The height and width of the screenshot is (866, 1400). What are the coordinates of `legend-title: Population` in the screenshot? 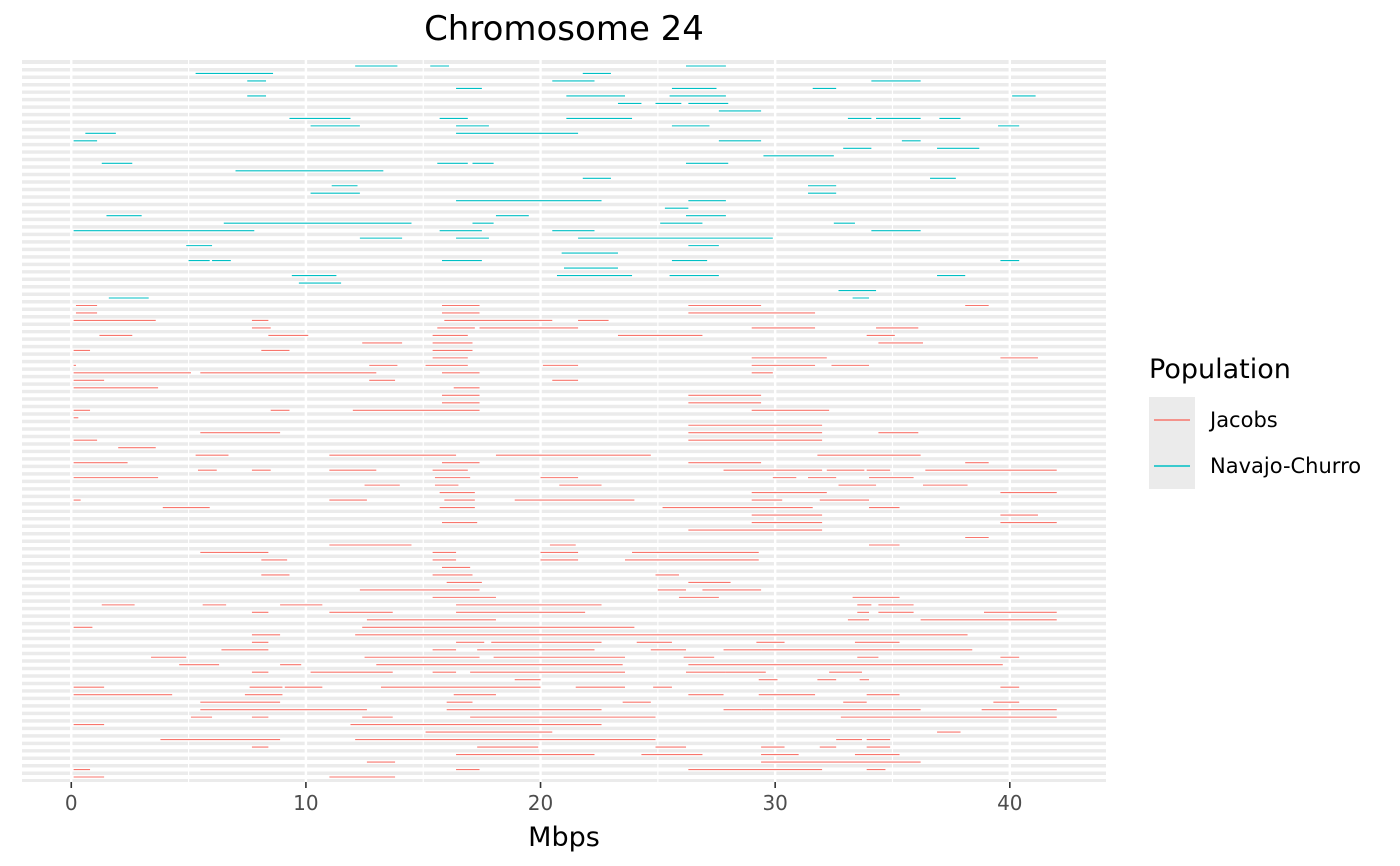 It's located at (1220, 369).